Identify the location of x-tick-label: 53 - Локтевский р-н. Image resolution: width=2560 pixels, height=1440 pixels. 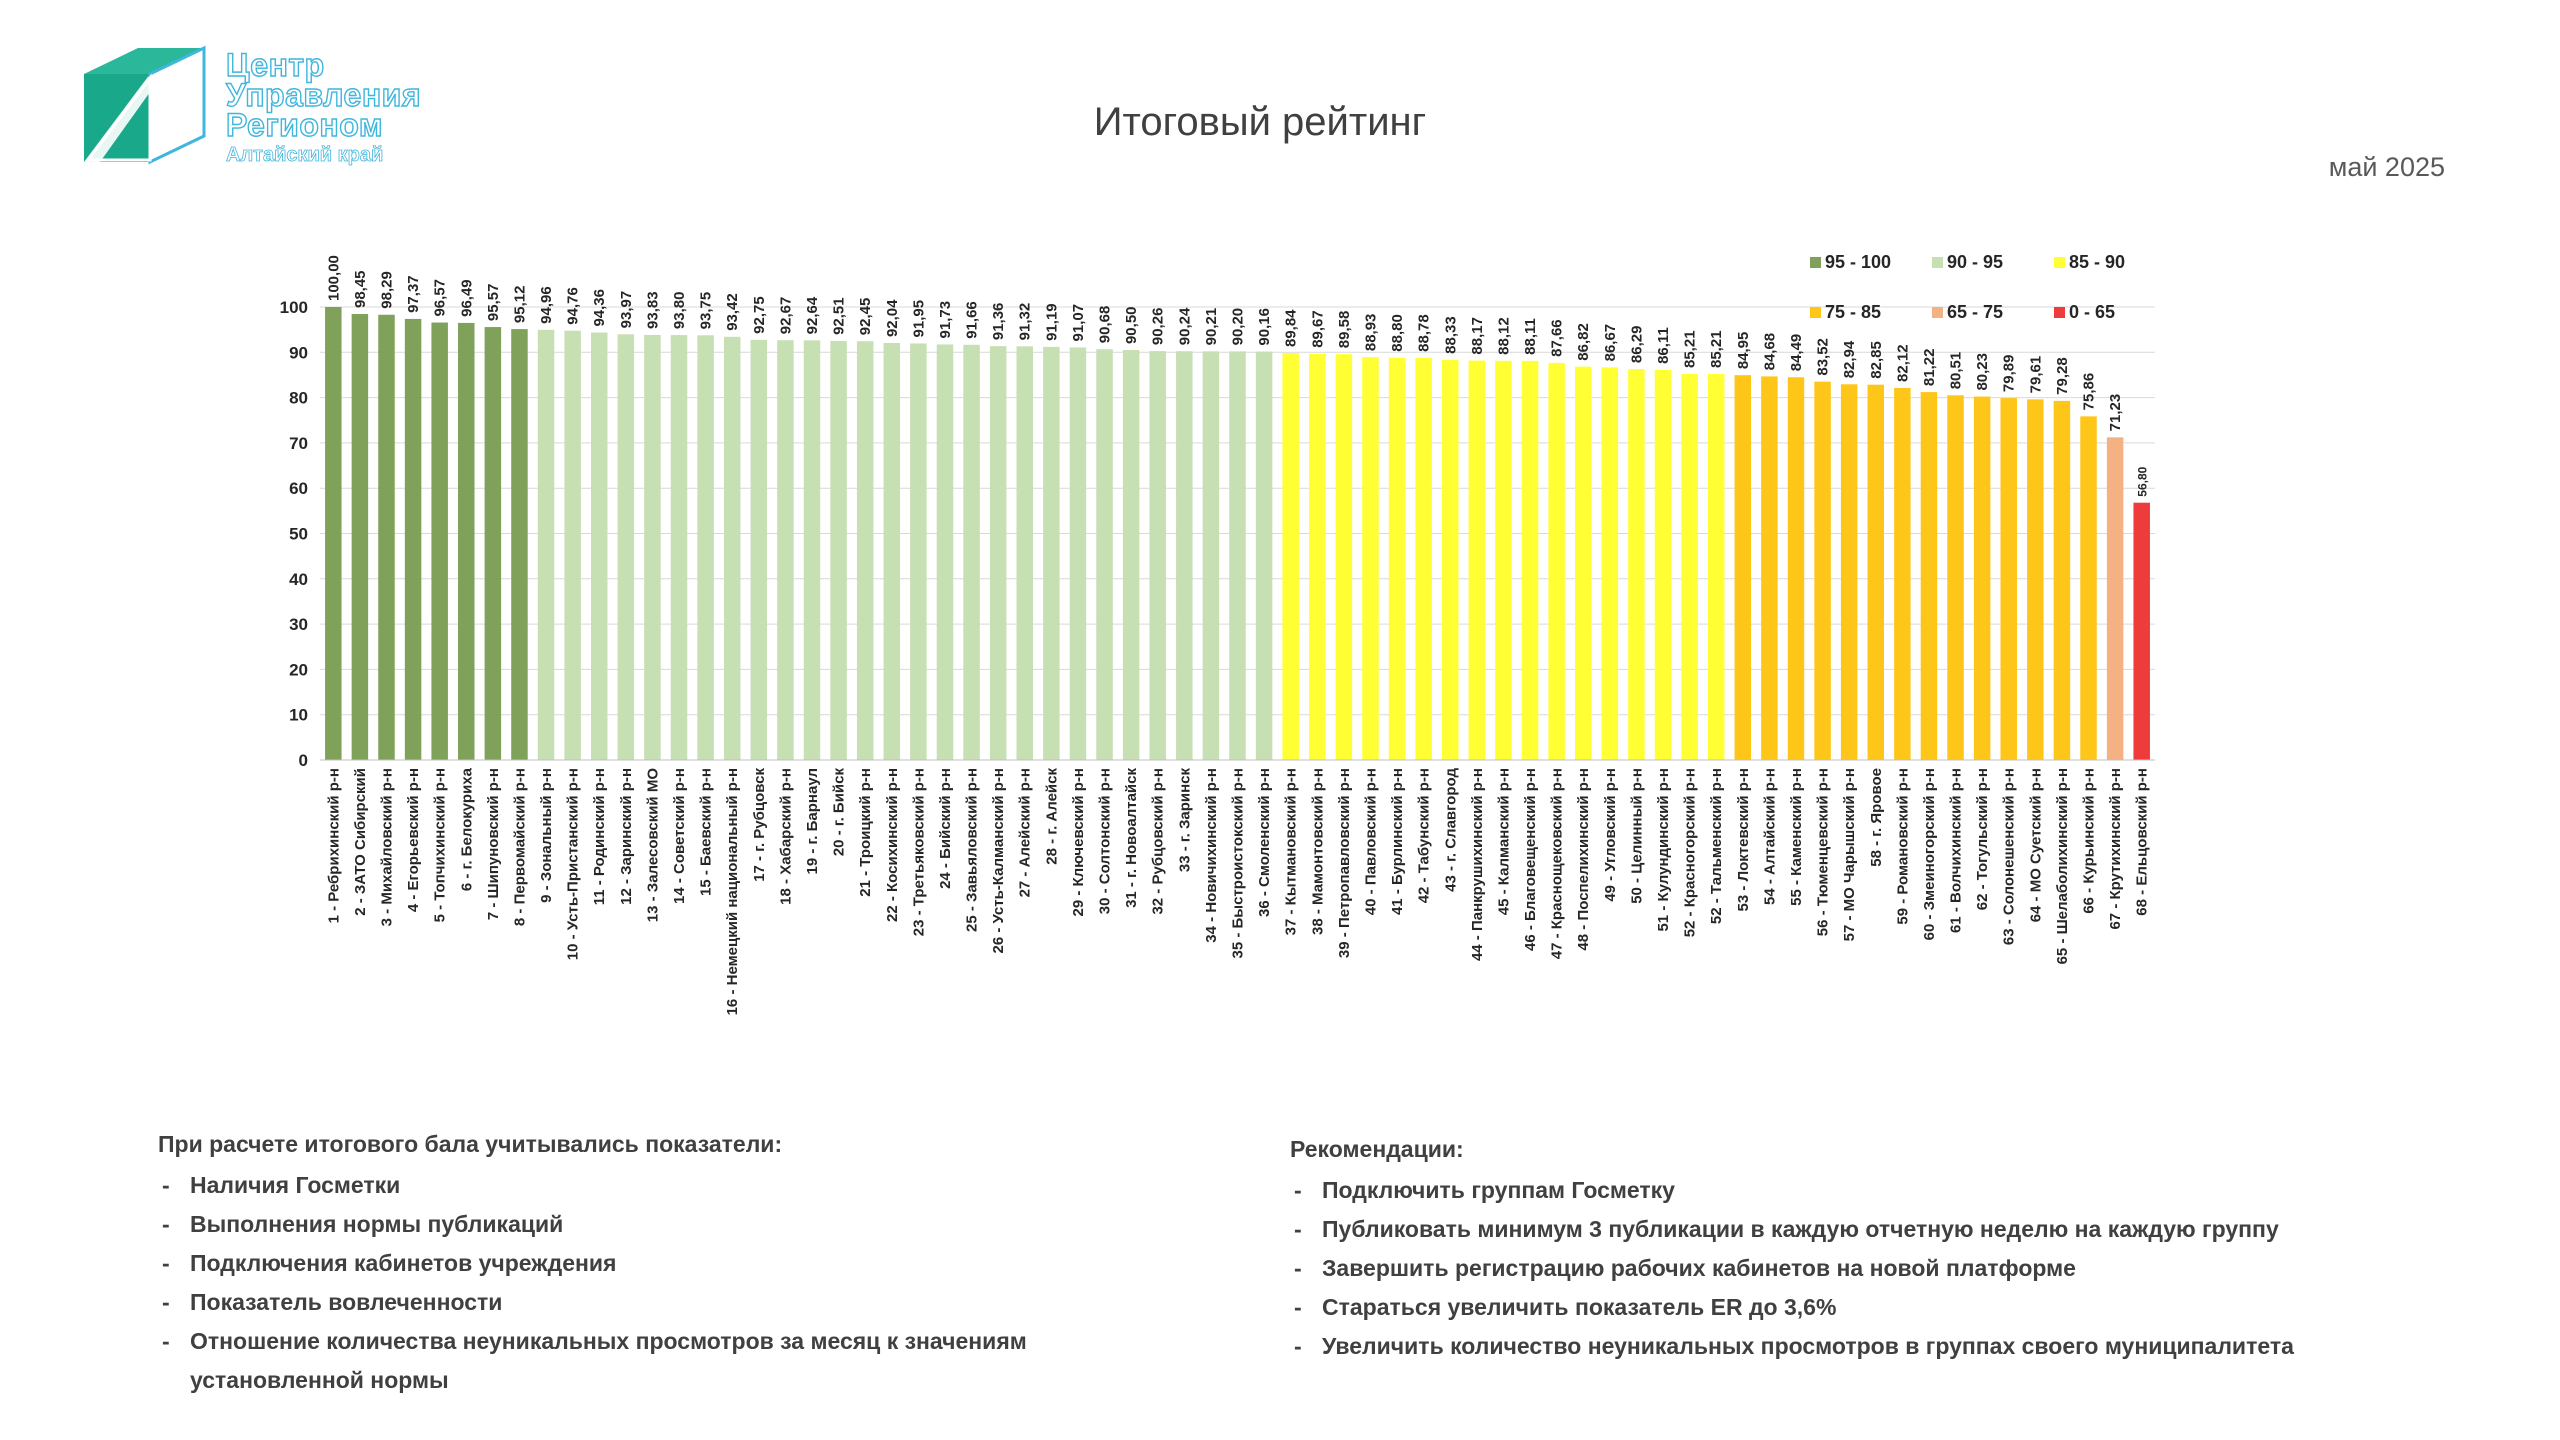
(1743, 839).